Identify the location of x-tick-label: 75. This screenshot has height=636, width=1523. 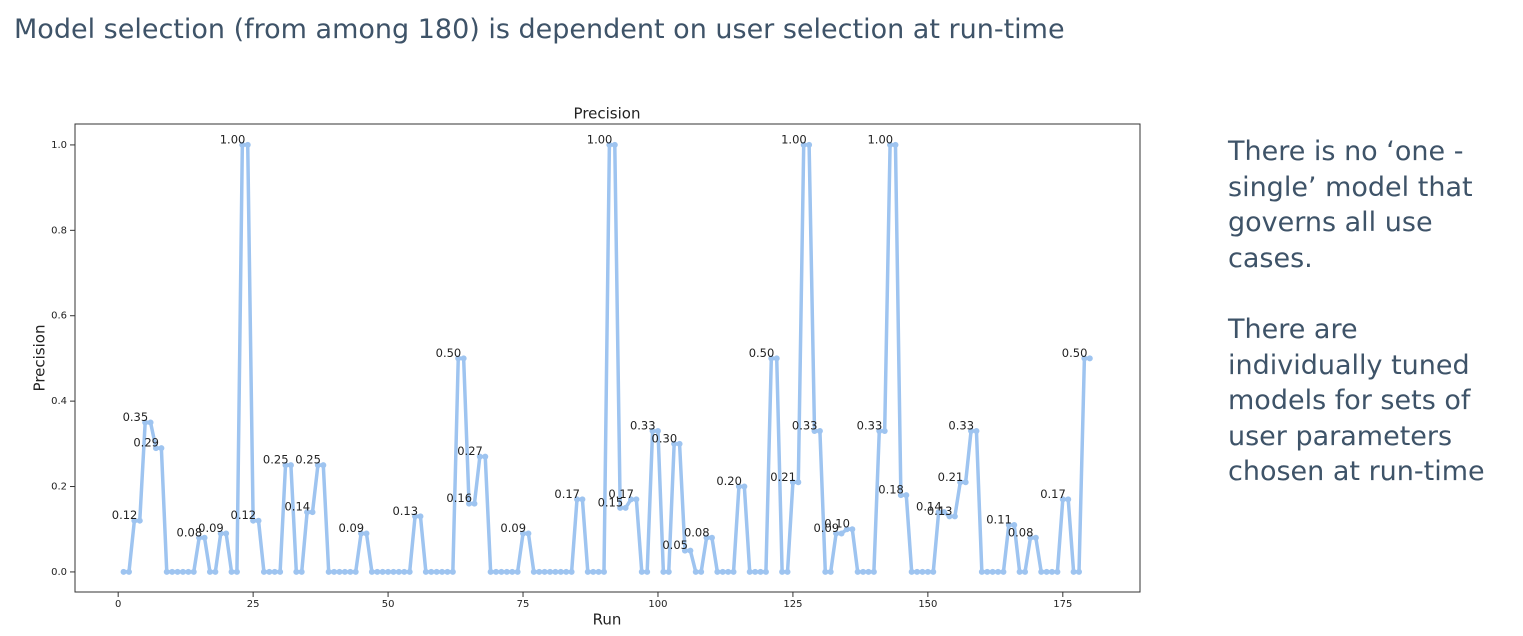
(523, 604).